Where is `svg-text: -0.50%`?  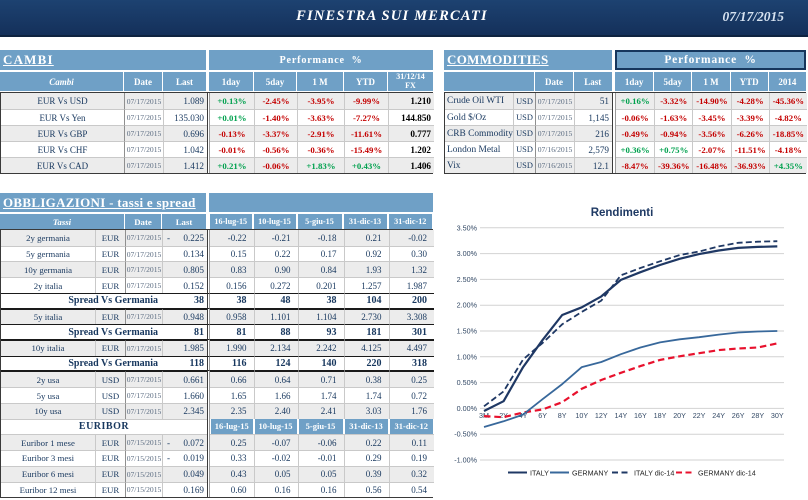 svg-text: -0.50% is located at coordinates (465, 434).